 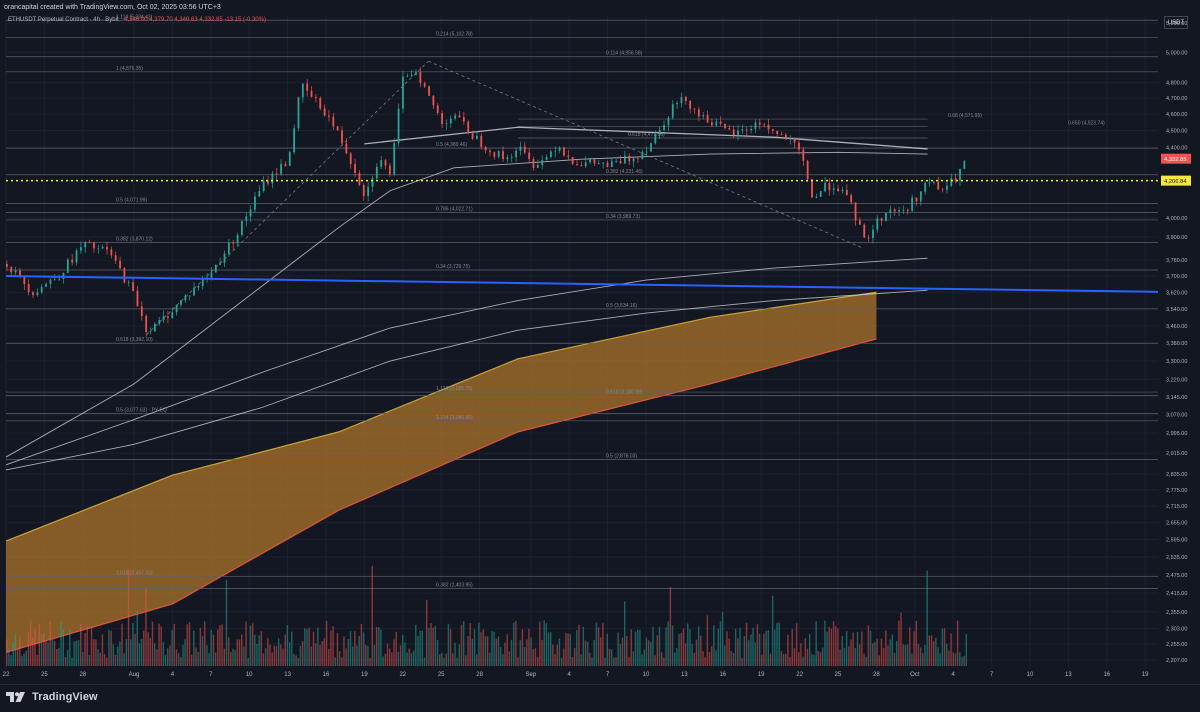 I want to click on current-price-label: 4,332.85, so click(x=1175, y=160).